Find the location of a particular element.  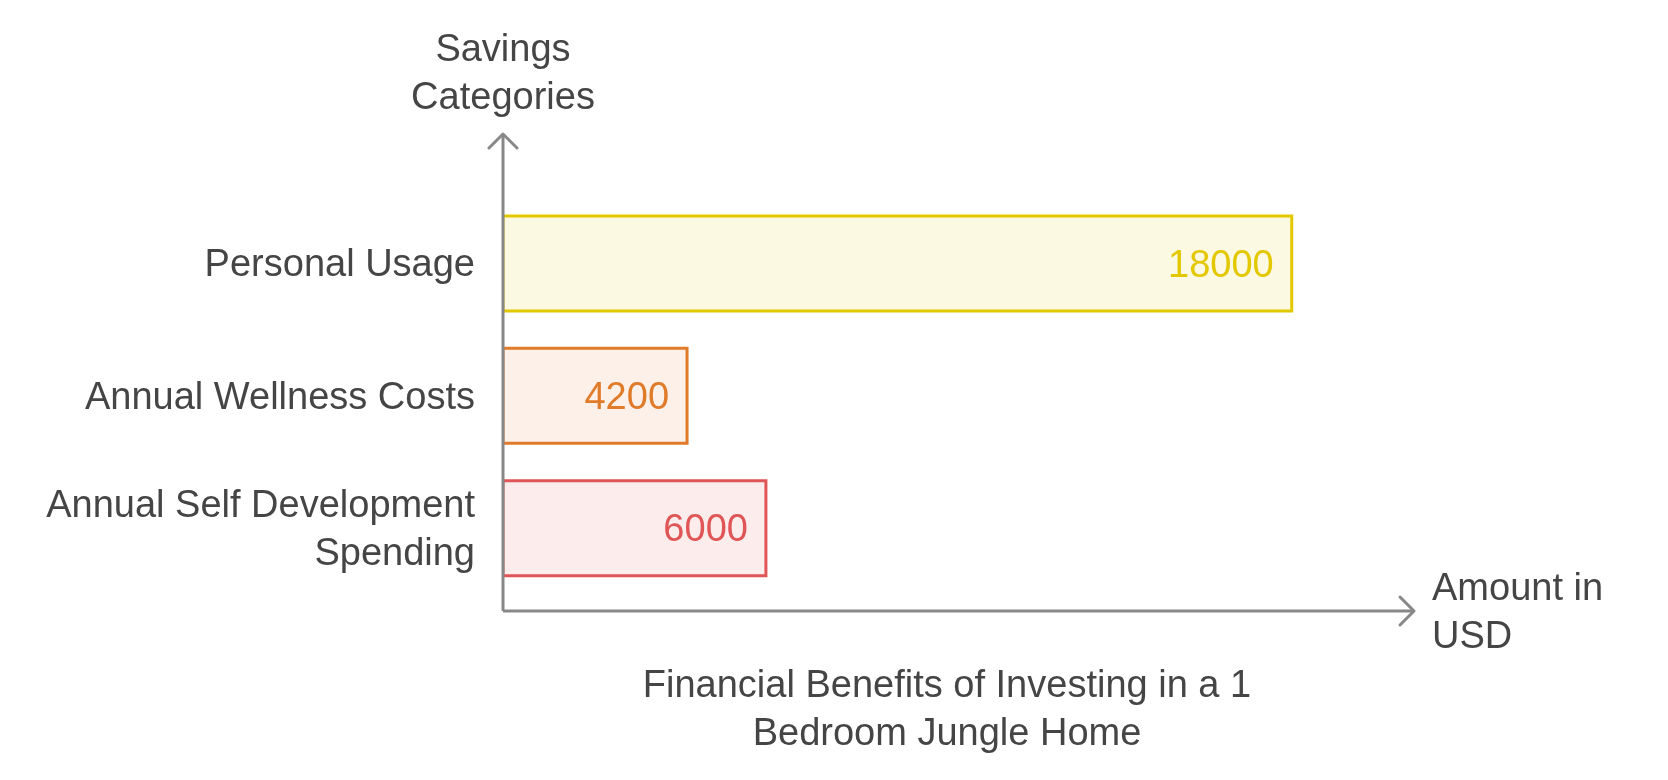

data-label: 4200 is located at coordinates (627, 396).